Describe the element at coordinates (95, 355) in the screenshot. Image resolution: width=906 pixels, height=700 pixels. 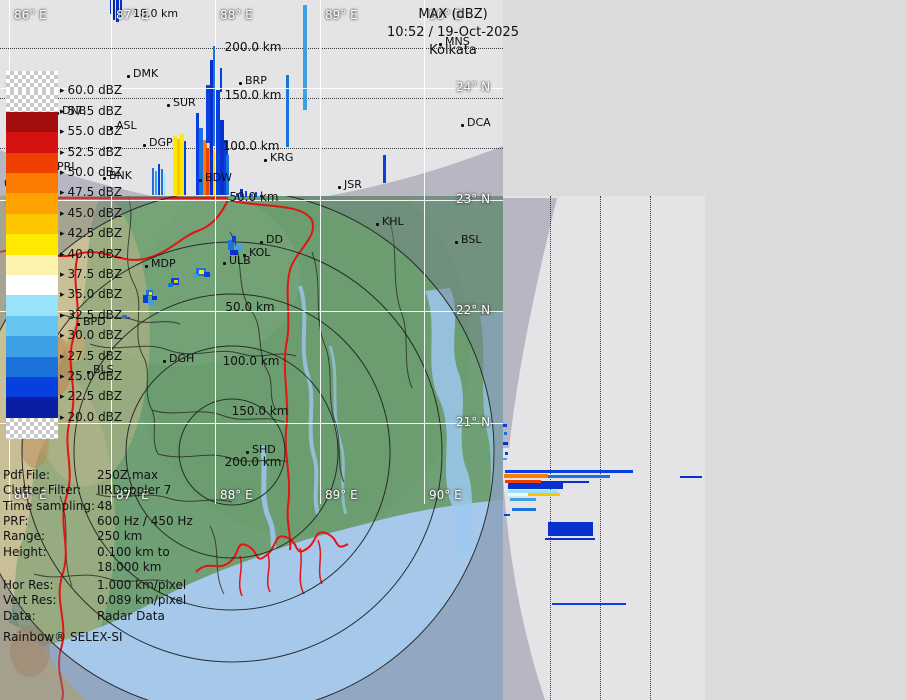
I see `tick-label: 27.5 dBZ` at that location.